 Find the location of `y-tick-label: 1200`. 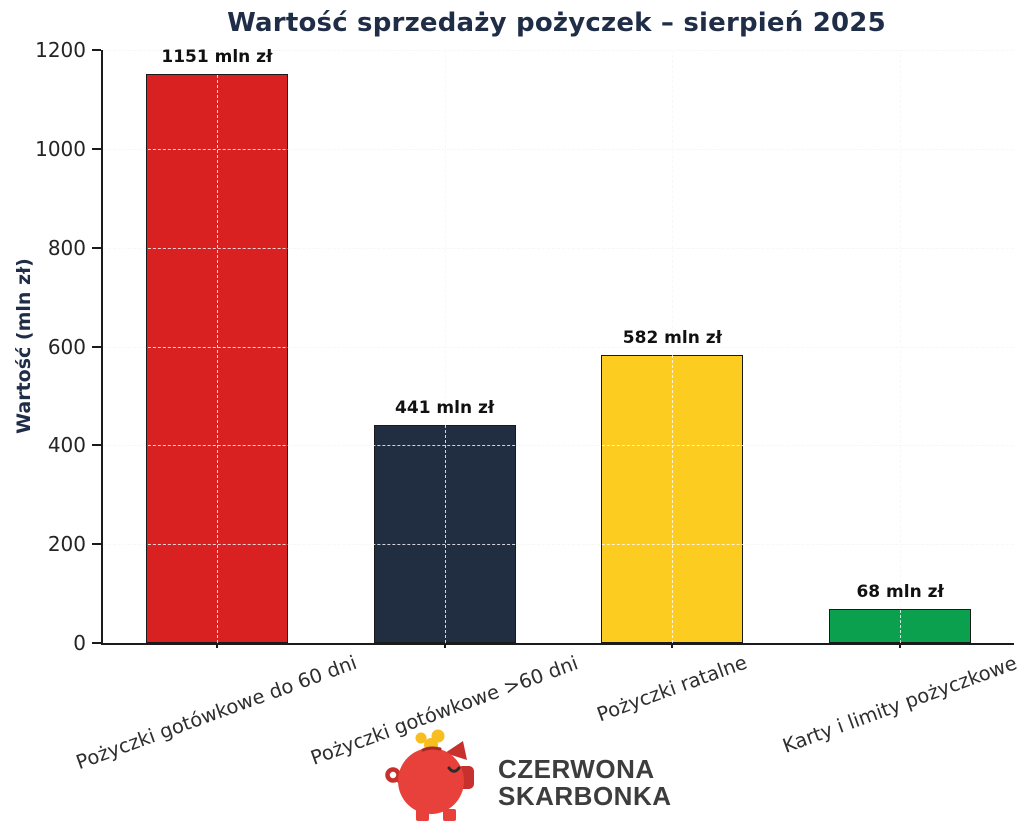

y-tick-label: 1200 is located at coordinates (60, 50).